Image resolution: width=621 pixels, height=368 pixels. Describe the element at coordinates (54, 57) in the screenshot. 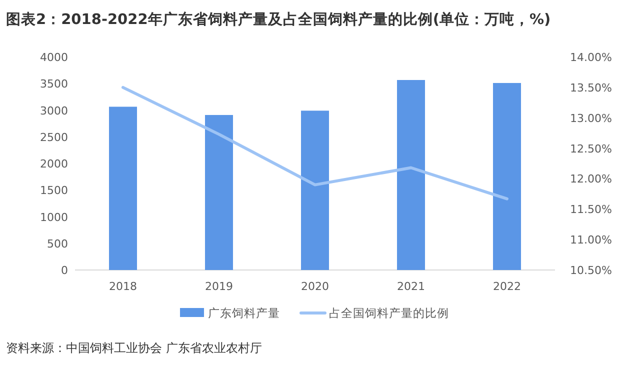

I see `y-tick-label: 4000` at that location.